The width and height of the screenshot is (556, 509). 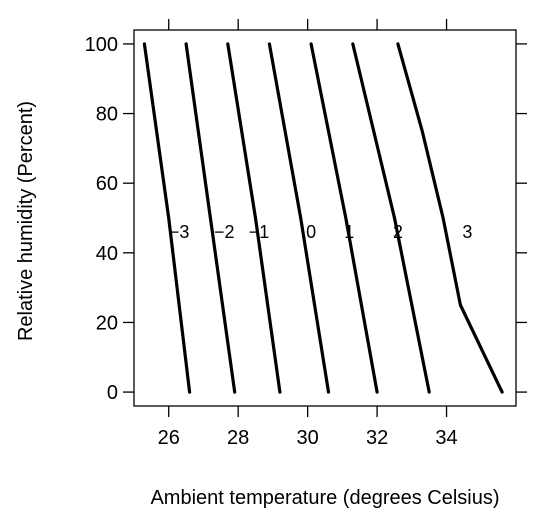 I want to click on x-axis-label: Ambient temperature (degrees Celsius), so click(x=324, y=498).